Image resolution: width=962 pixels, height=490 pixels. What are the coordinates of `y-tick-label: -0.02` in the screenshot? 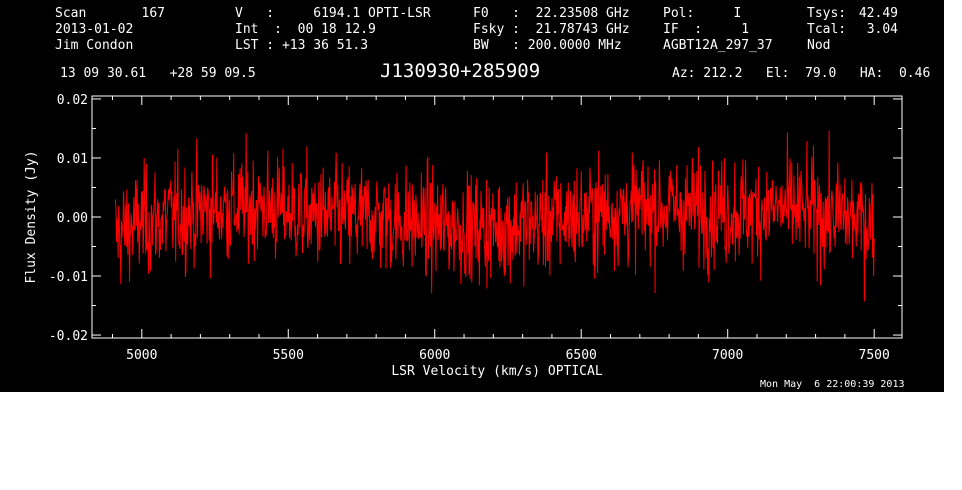 It's located at (68, 336).